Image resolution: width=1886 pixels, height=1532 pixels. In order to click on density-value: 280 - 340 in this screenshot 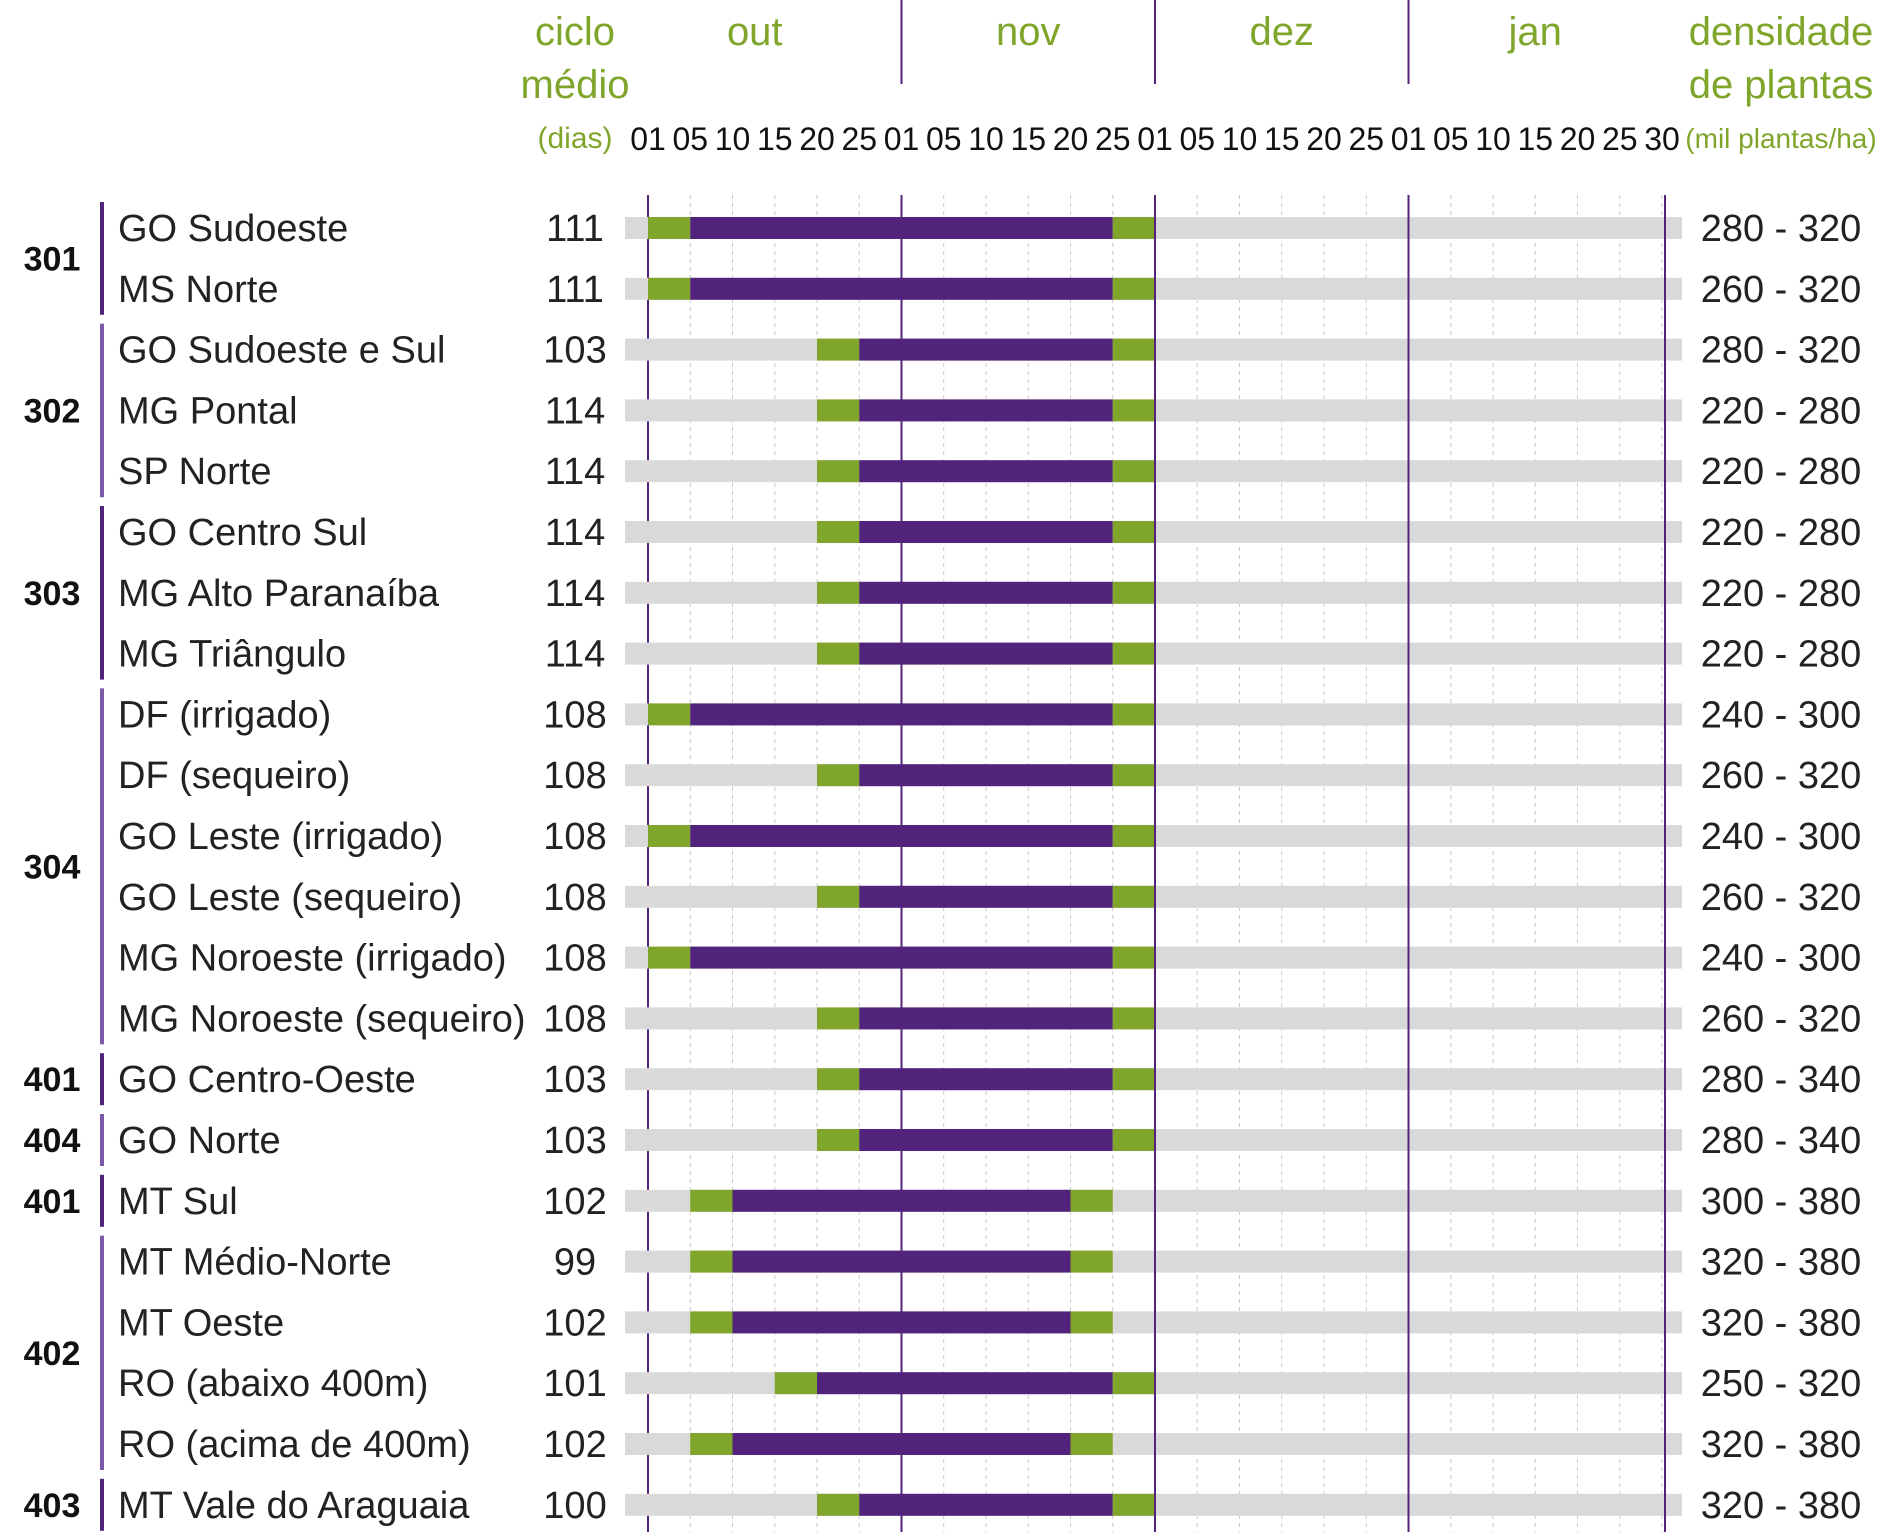, I will do `click(1781, 1141)`.